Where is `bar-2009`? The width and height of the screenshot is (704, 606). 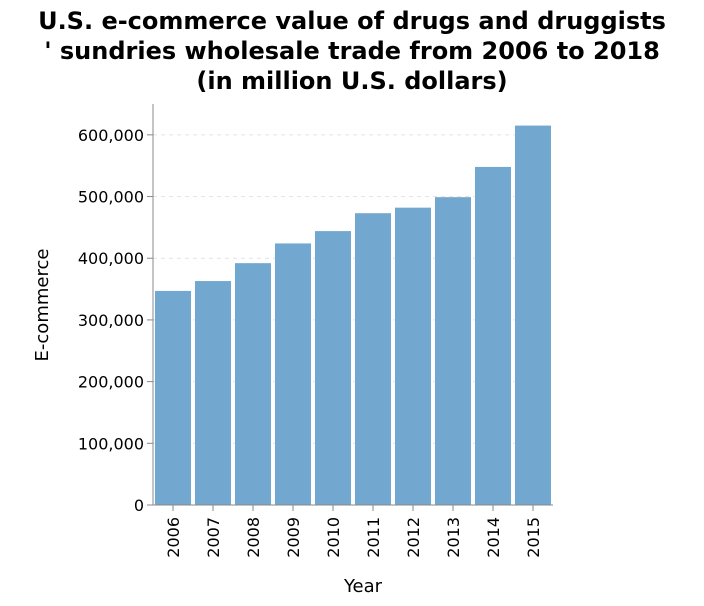 bar-2009 is located at coordinates (293, 374).